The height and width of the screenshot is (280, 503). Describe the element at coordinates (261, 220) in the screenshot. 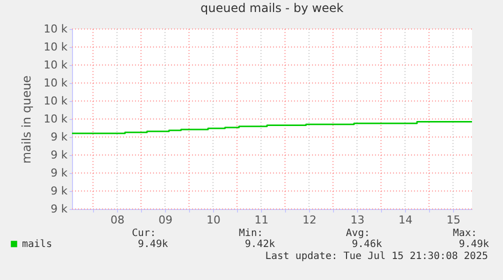

I see `x-tick-label: 11` at that location.